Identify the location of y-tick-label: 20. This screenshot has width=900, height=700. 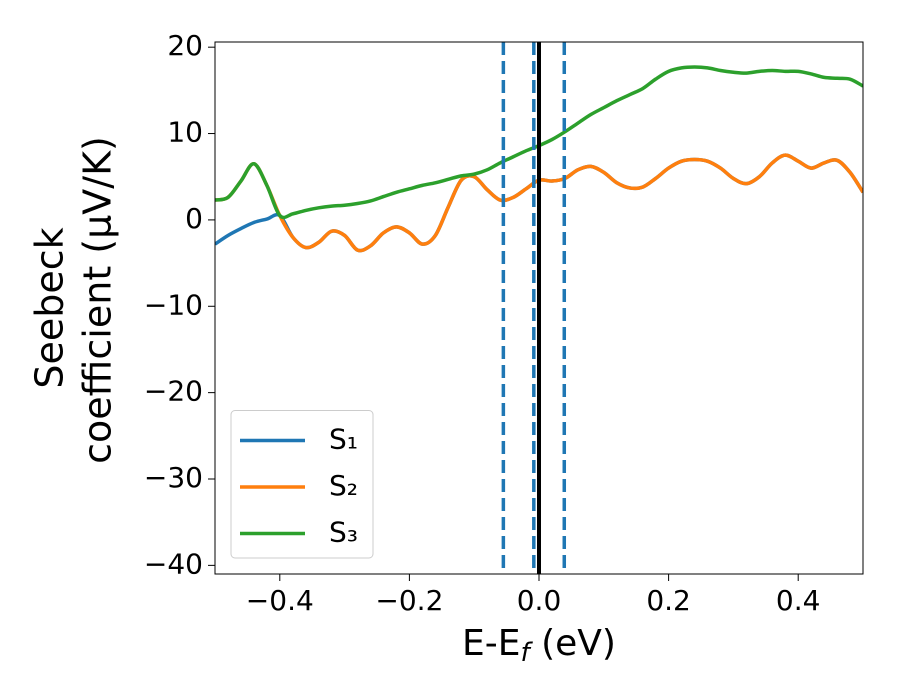
(185, 45).